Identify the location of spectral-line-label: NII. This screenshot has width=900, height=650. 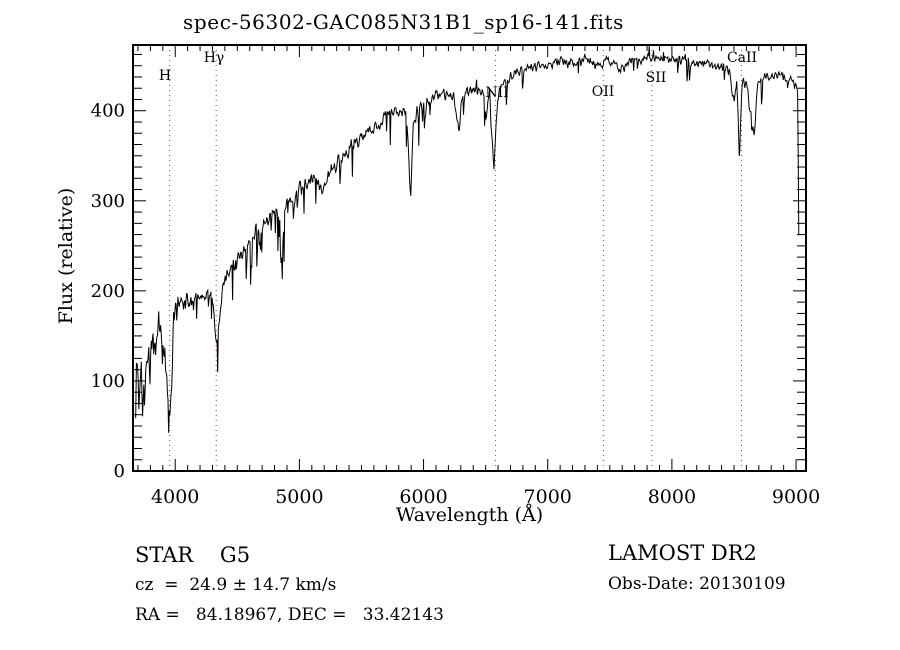
(496, 93).